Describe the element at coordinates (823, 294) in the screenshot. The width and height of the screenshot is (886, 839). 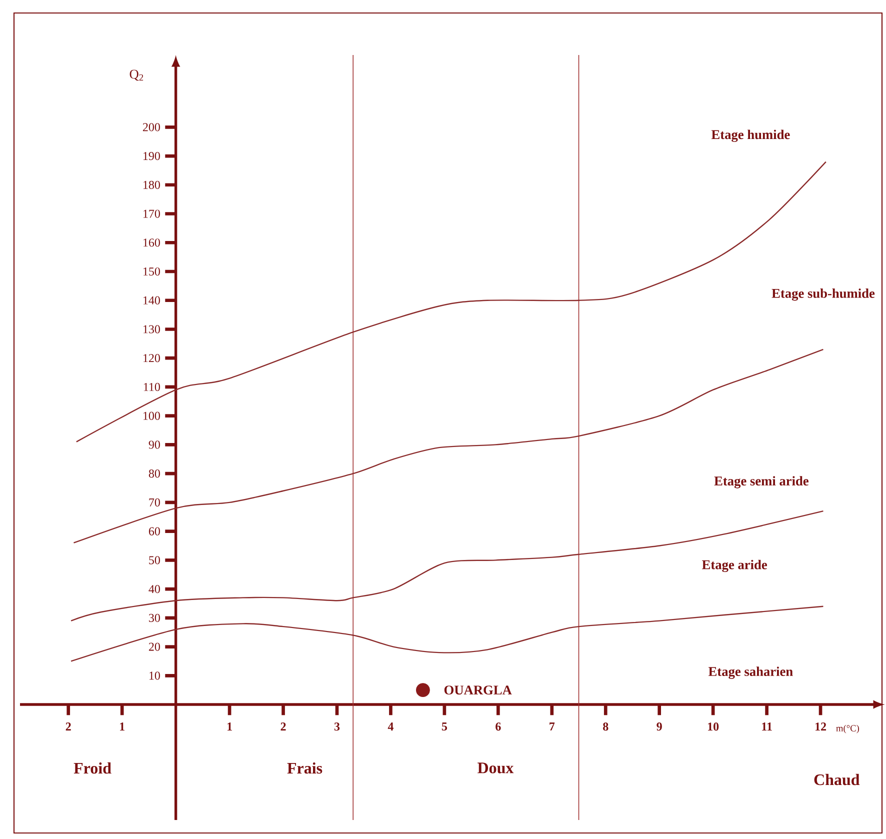
I see `annotation: Etage sub-humide` at that location.